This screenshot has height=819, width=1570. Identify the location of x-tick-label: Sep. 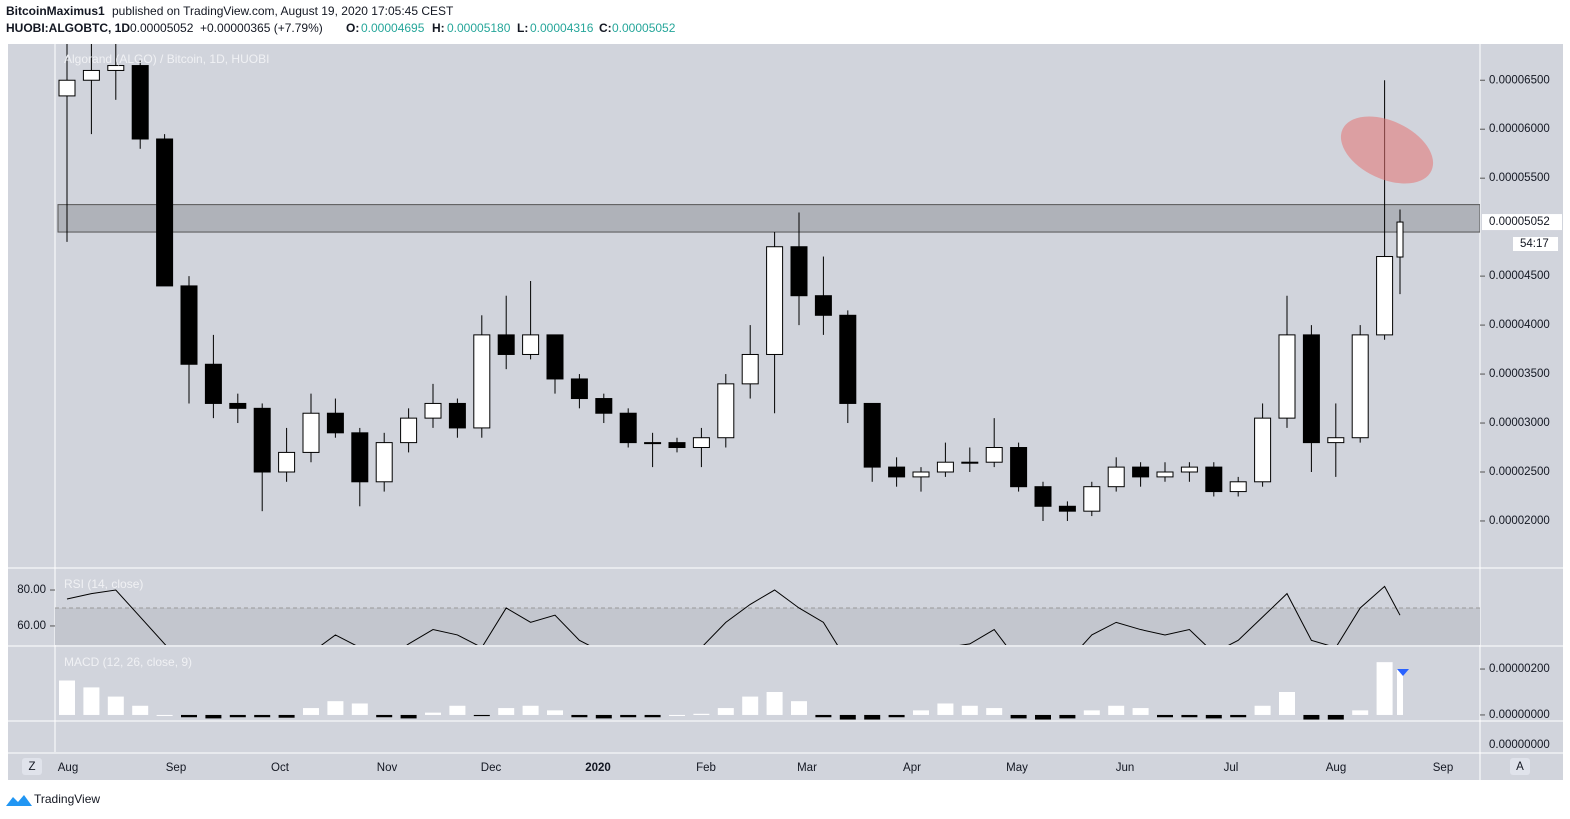
(176, 768).